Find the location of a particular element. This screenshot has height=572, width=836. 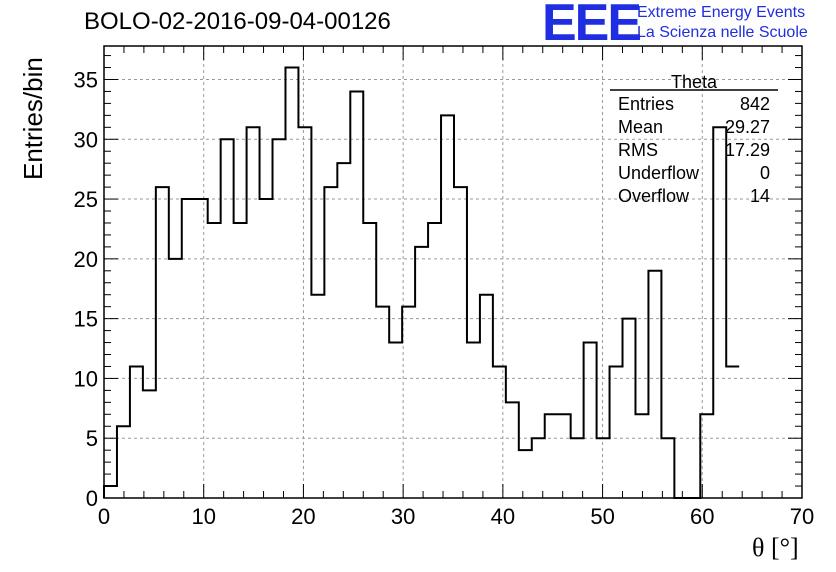

stats-row-value: 0 is located at coordinates (765, 173).